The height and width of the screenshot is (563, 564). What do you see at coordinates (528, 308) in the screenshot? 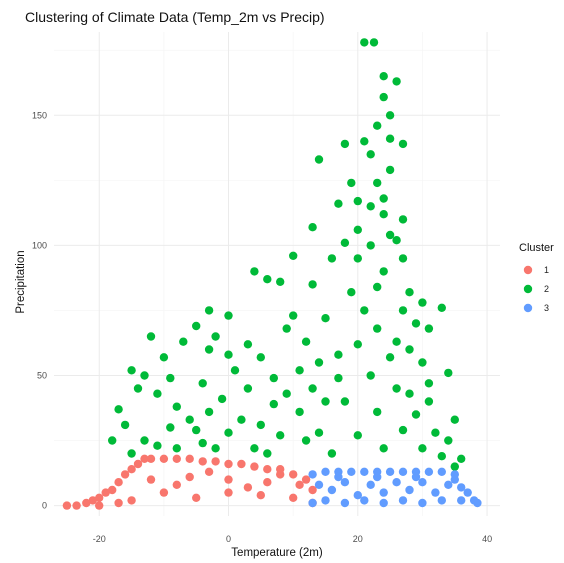
I see `legend-key` at bounding box center [528, 308].